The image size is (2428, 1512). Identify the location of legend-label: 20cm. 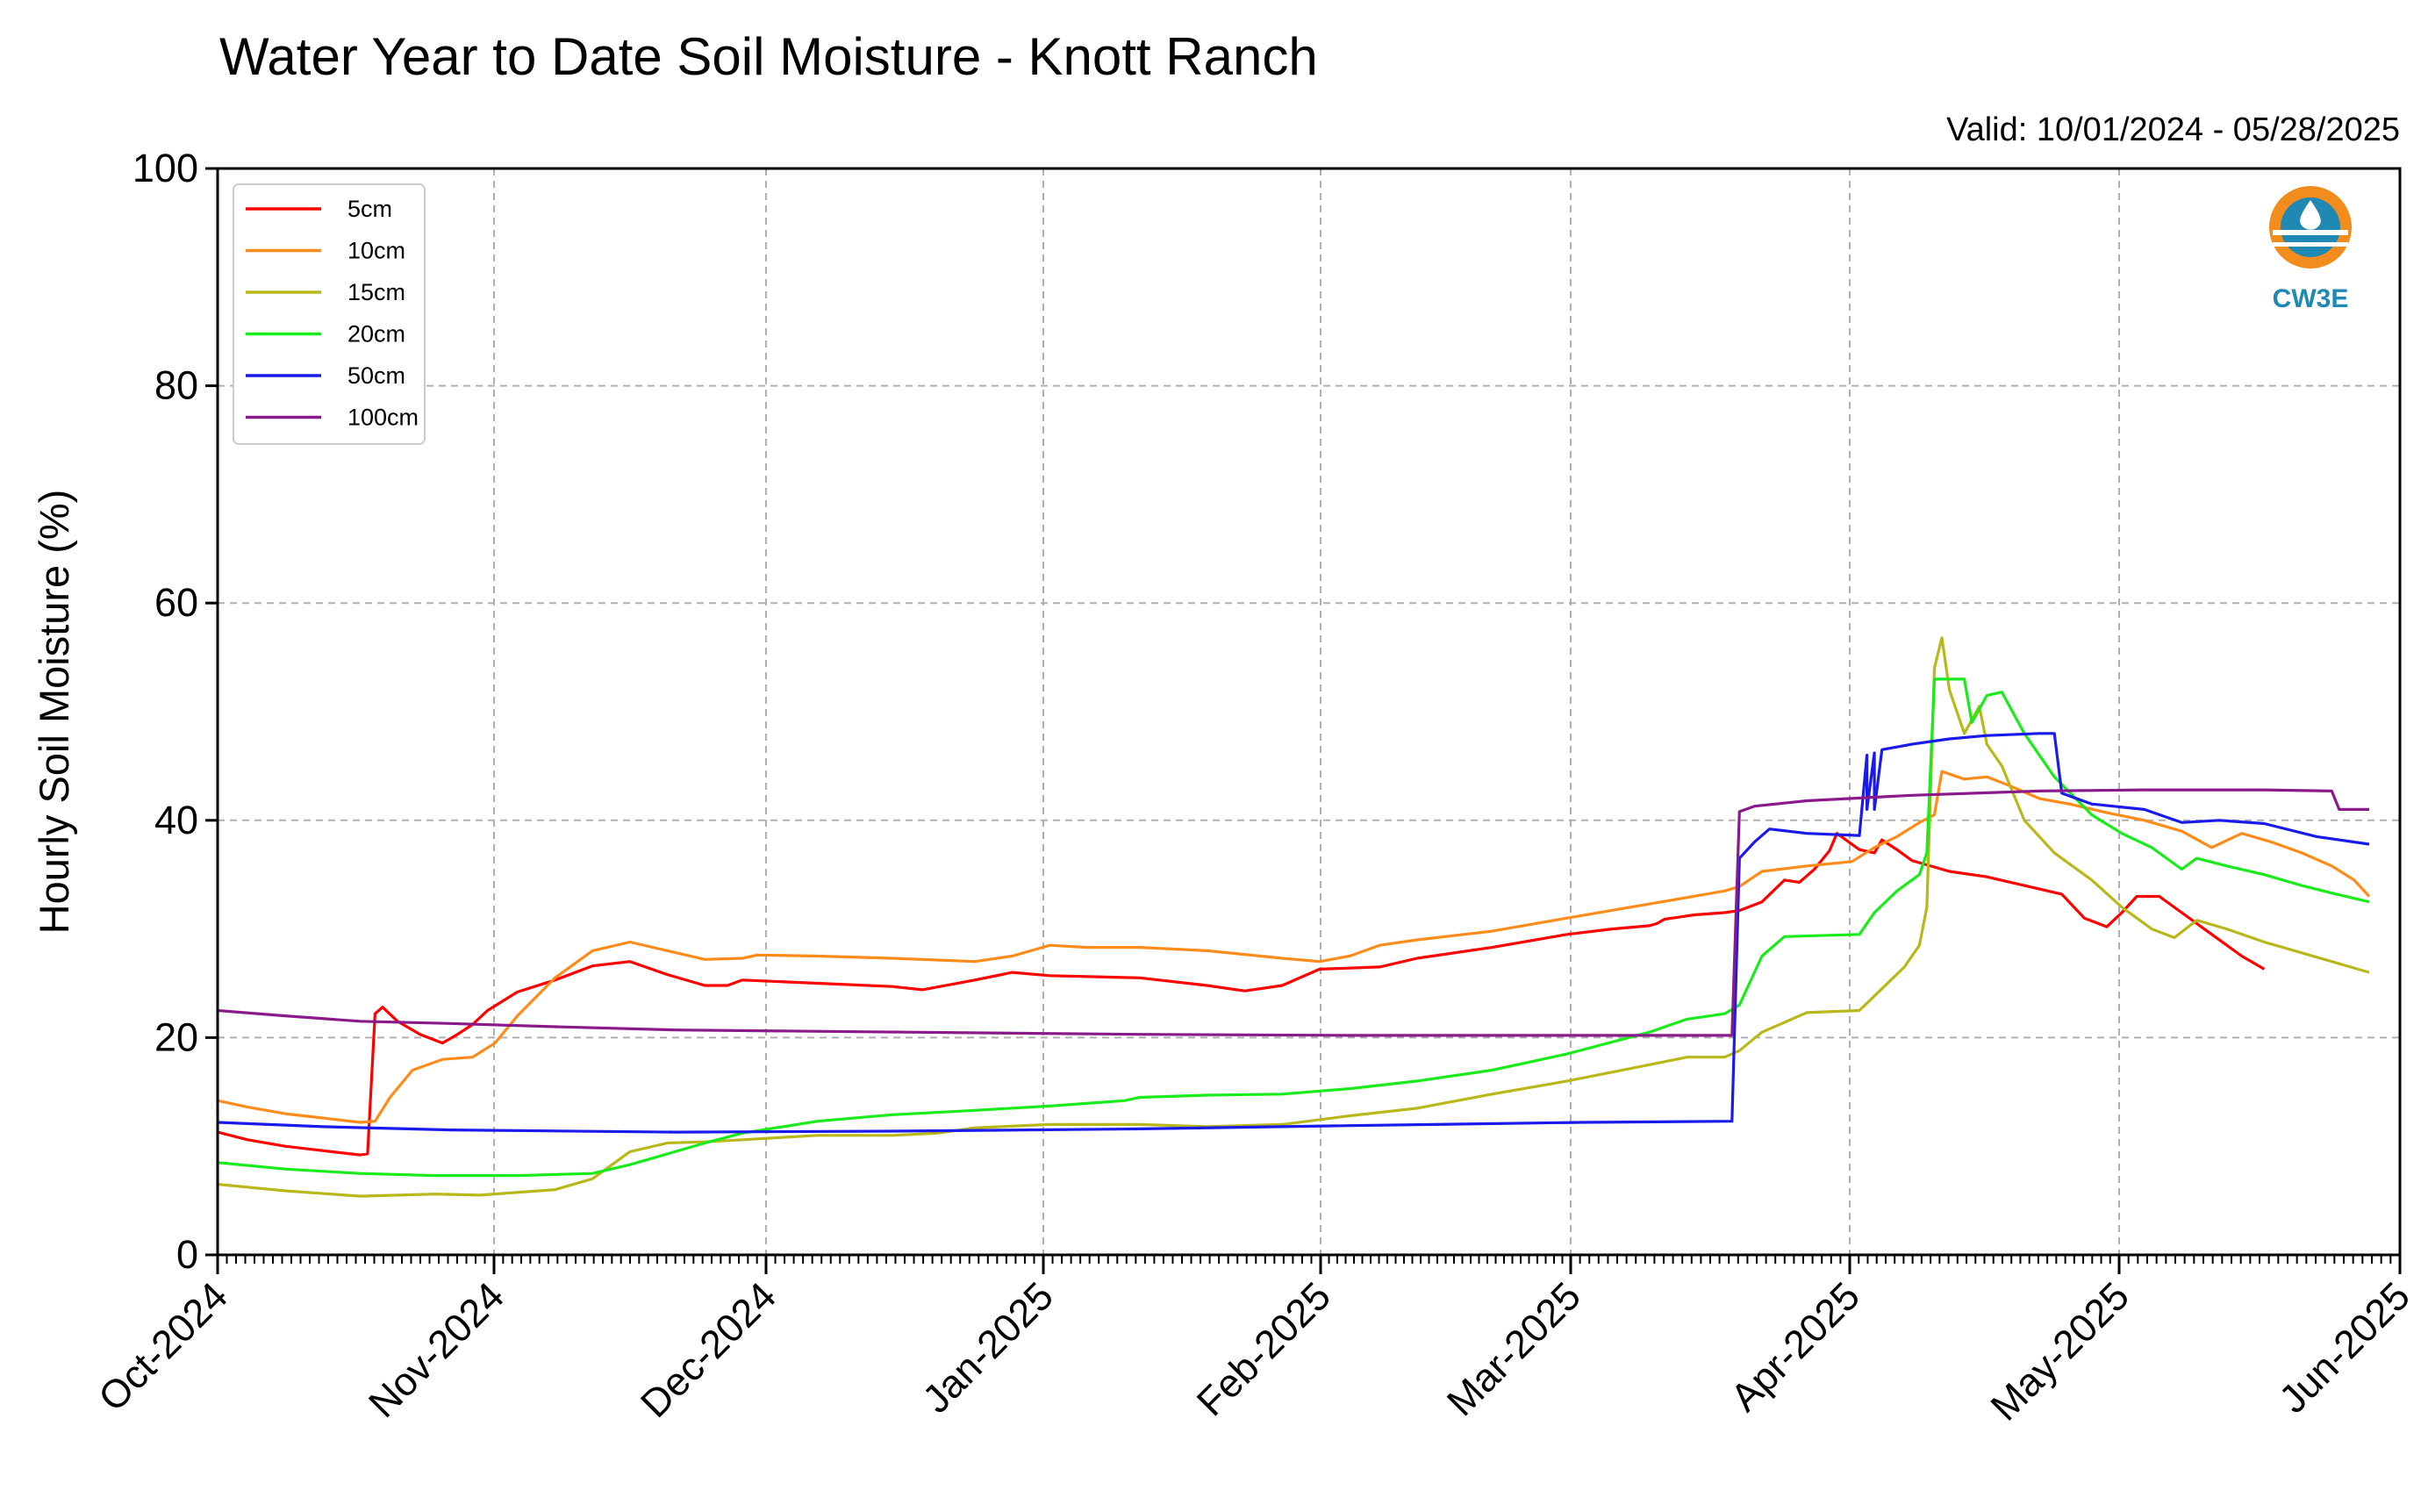
(376, 335).